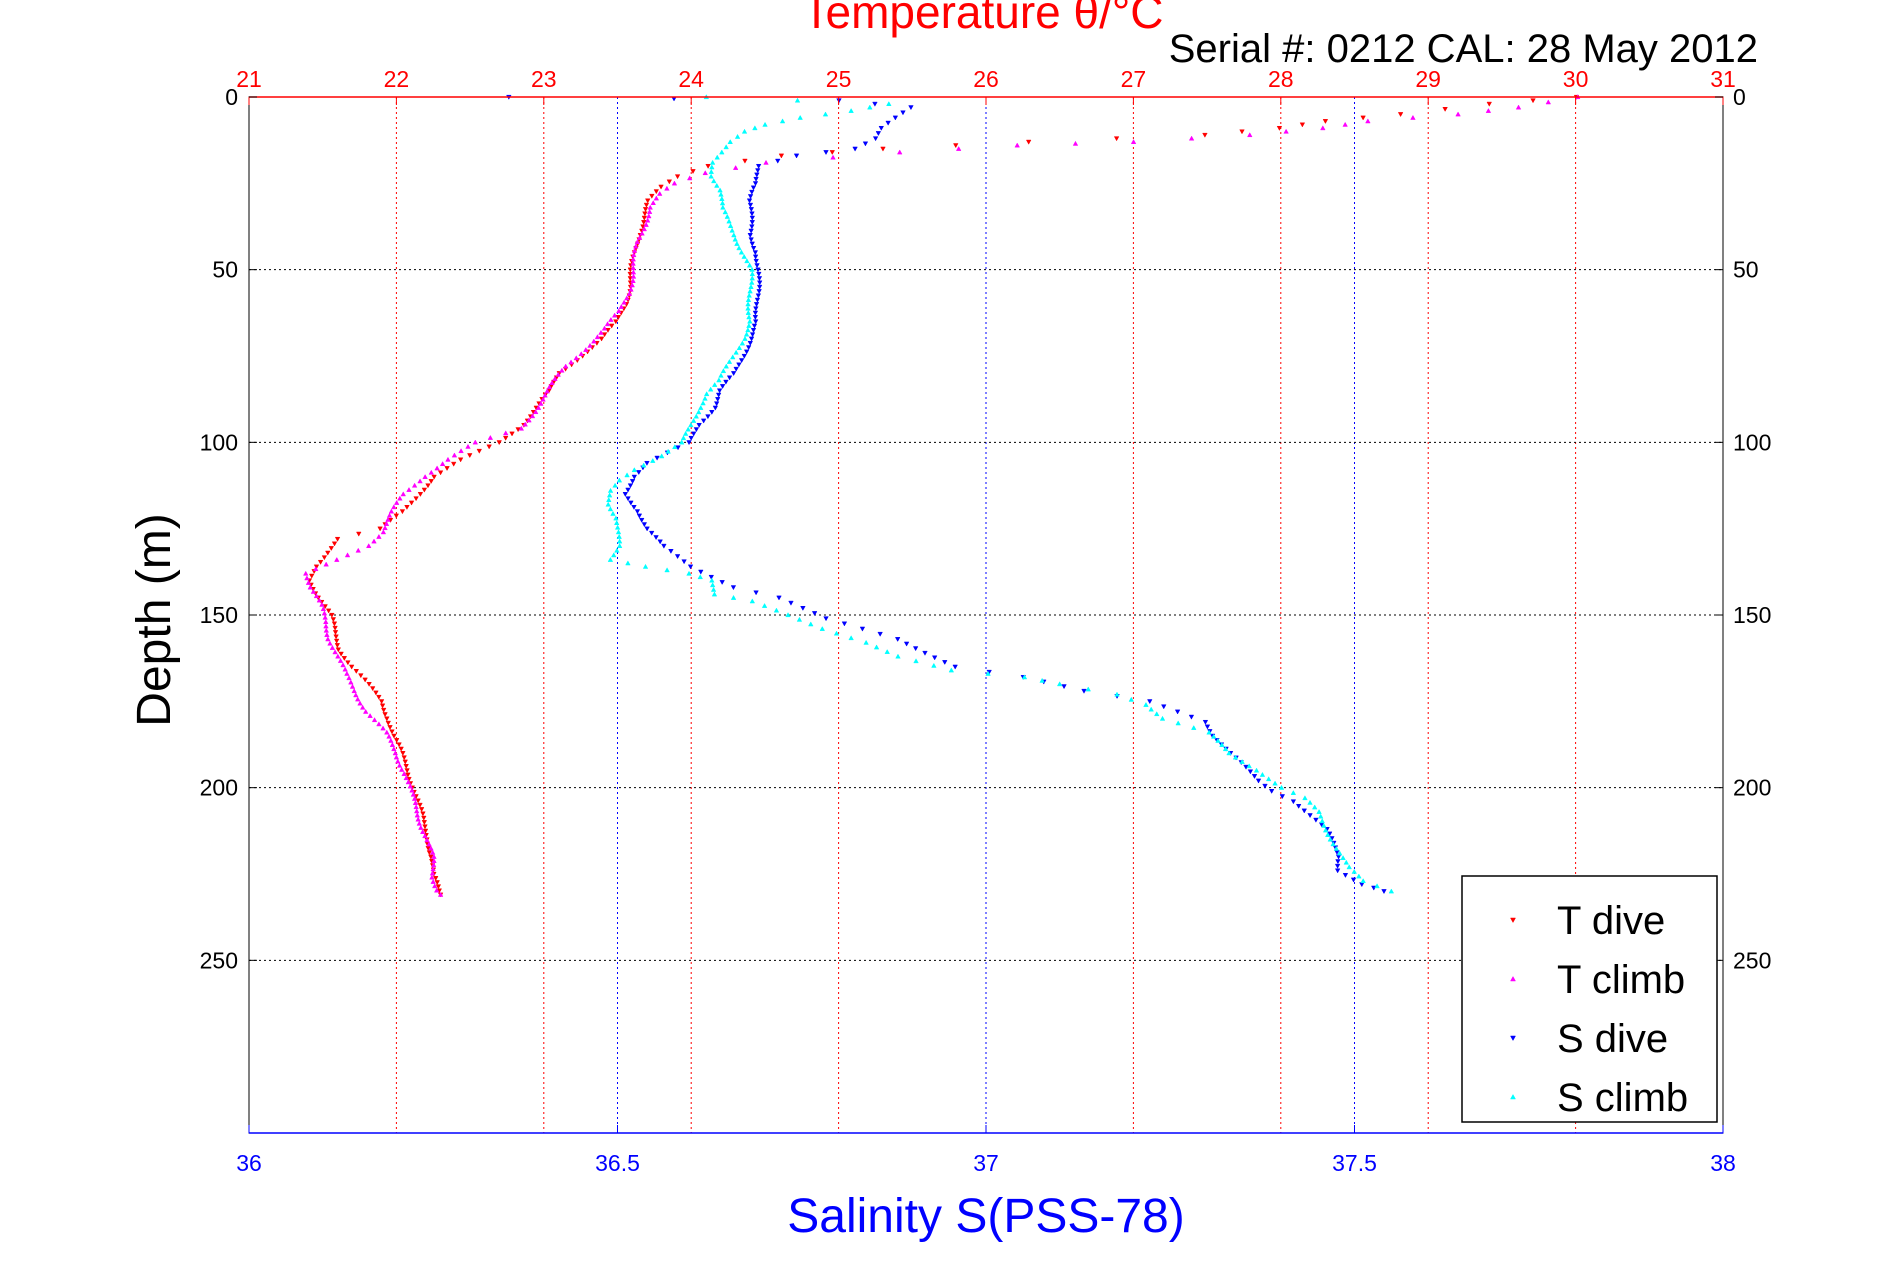  I want to click on depth-tick-label-left: 150, so click(219, 615).